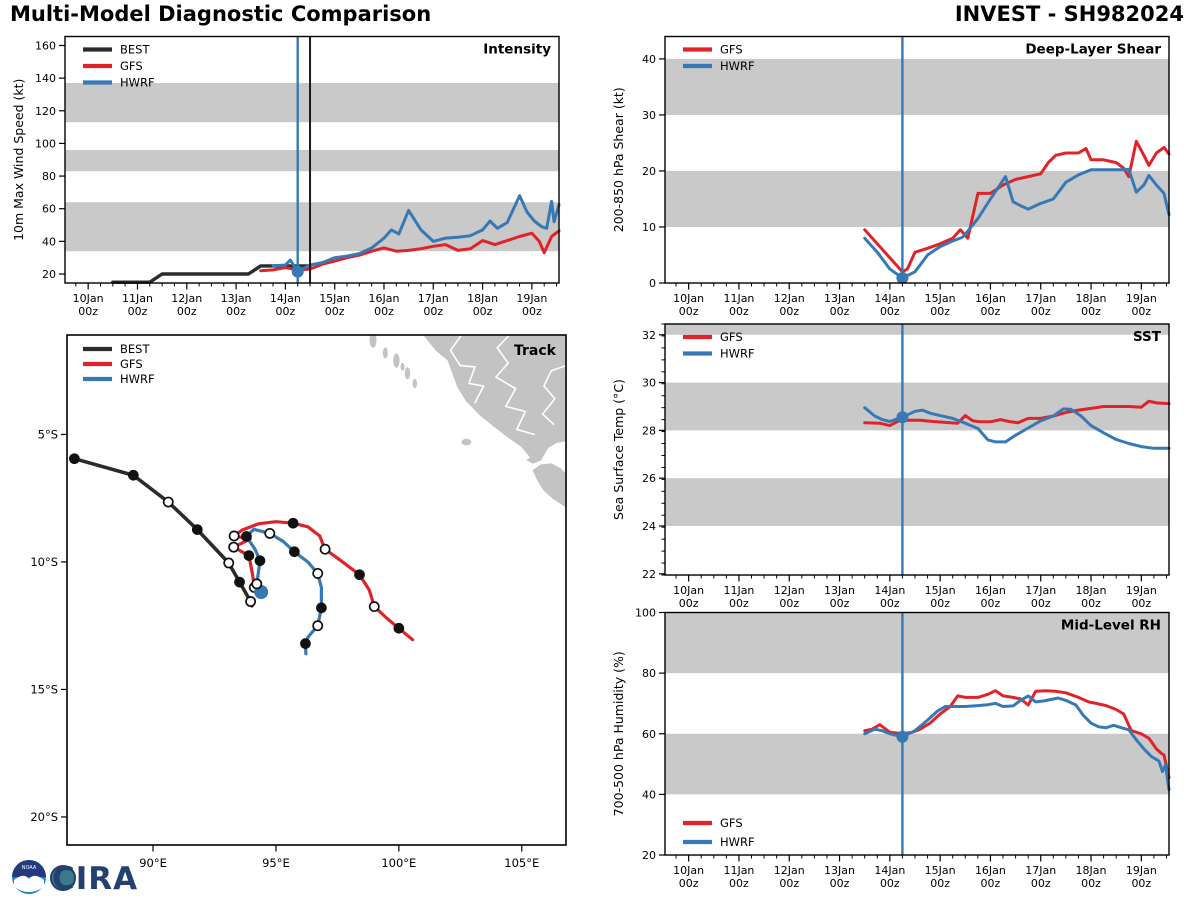 The image size is (1200, 900). What do you see at coordinates (1017, 734) in the screenshot?
I see `rh-series-gfs` at bounding box center [1017, 734].